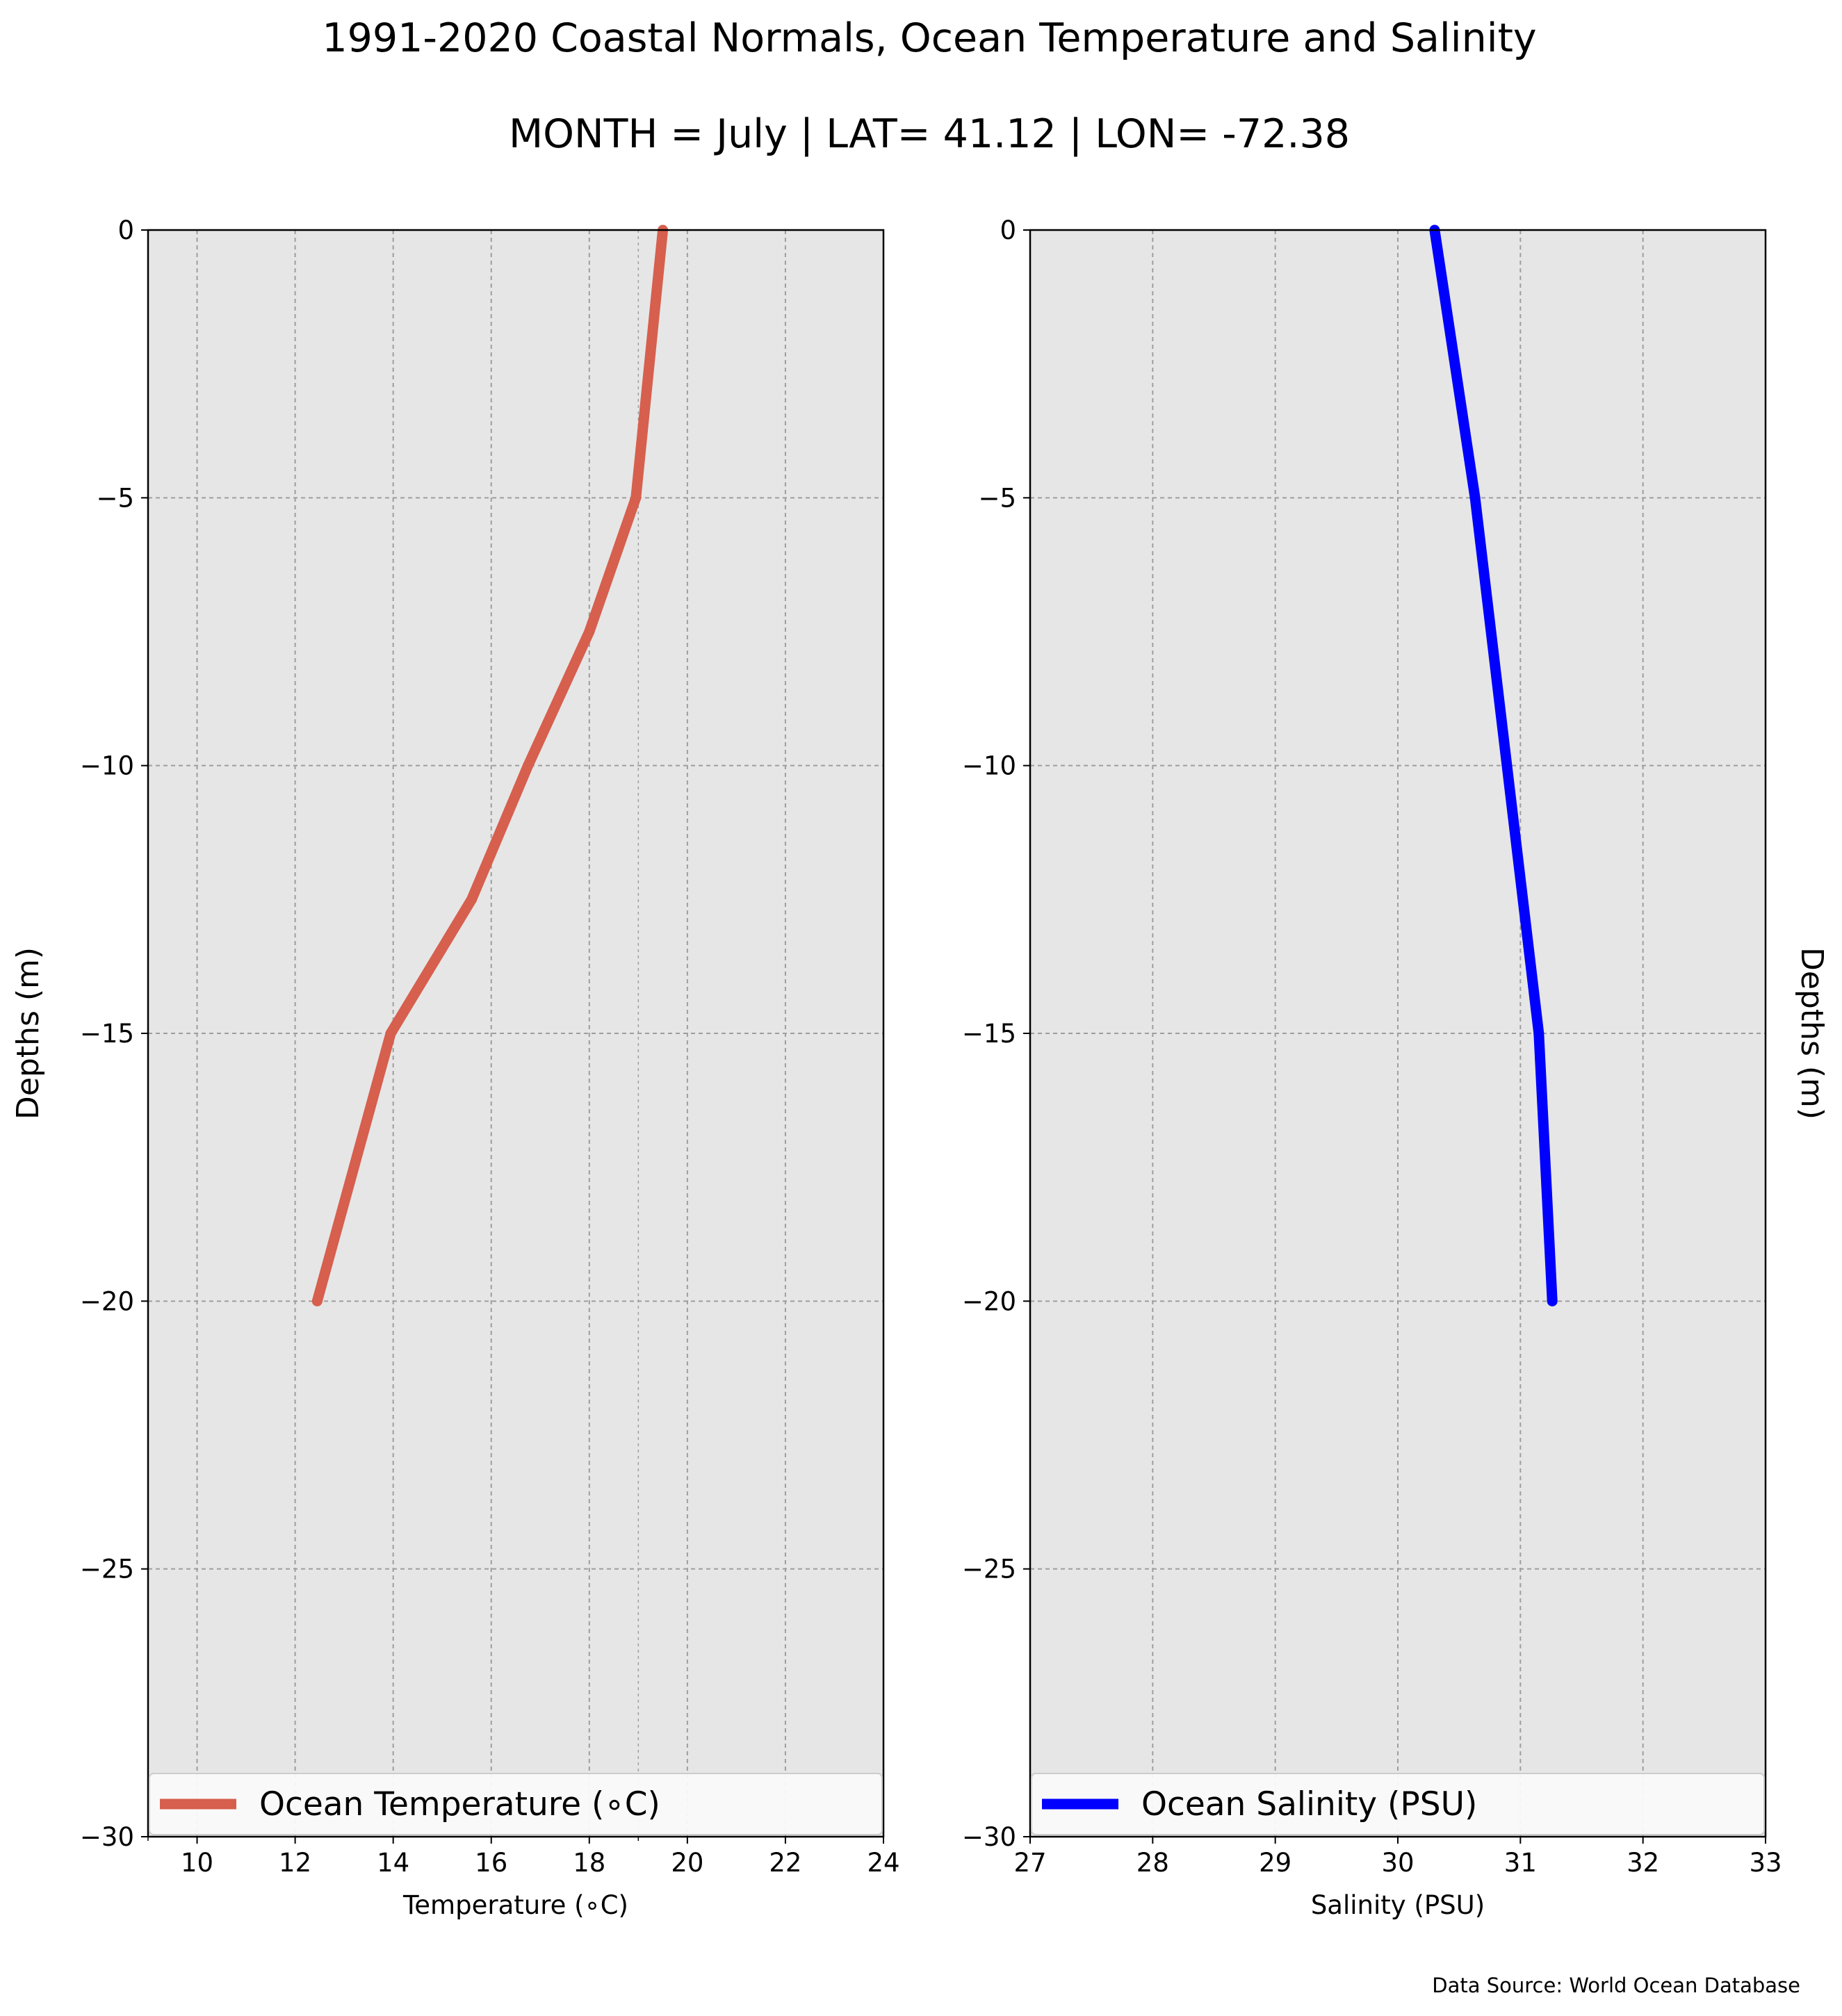  I want to click on x-tick-label: 20, so click(687, 1863).